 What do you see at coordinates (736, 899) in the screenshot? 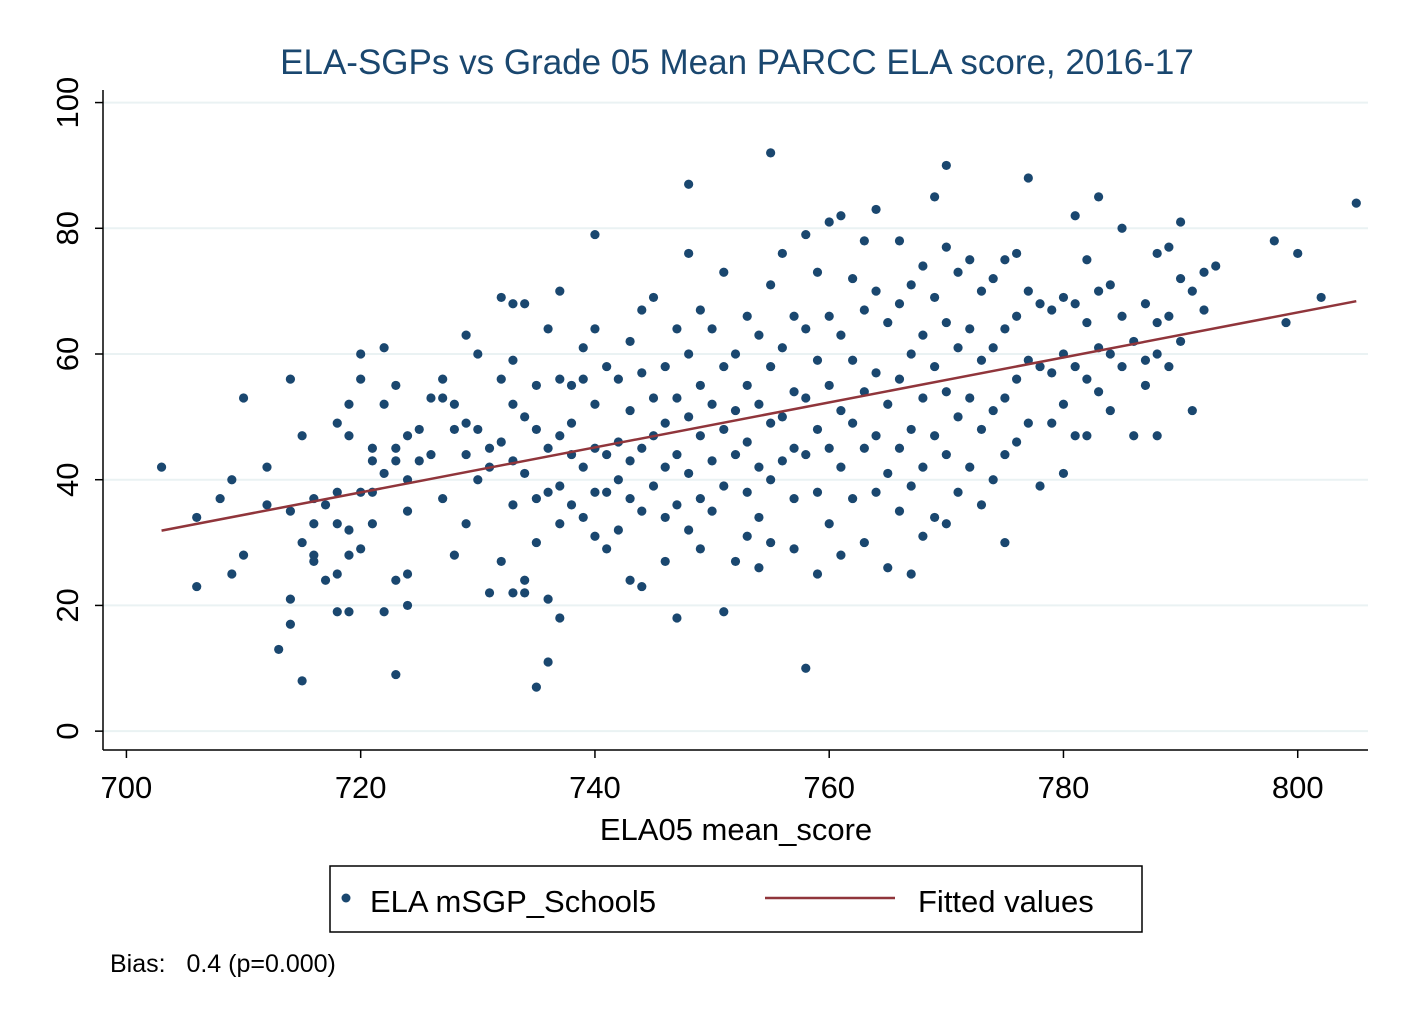
I see `legend: ELA mSGP_School5 Fitted values` at bounding box center [736, 899].